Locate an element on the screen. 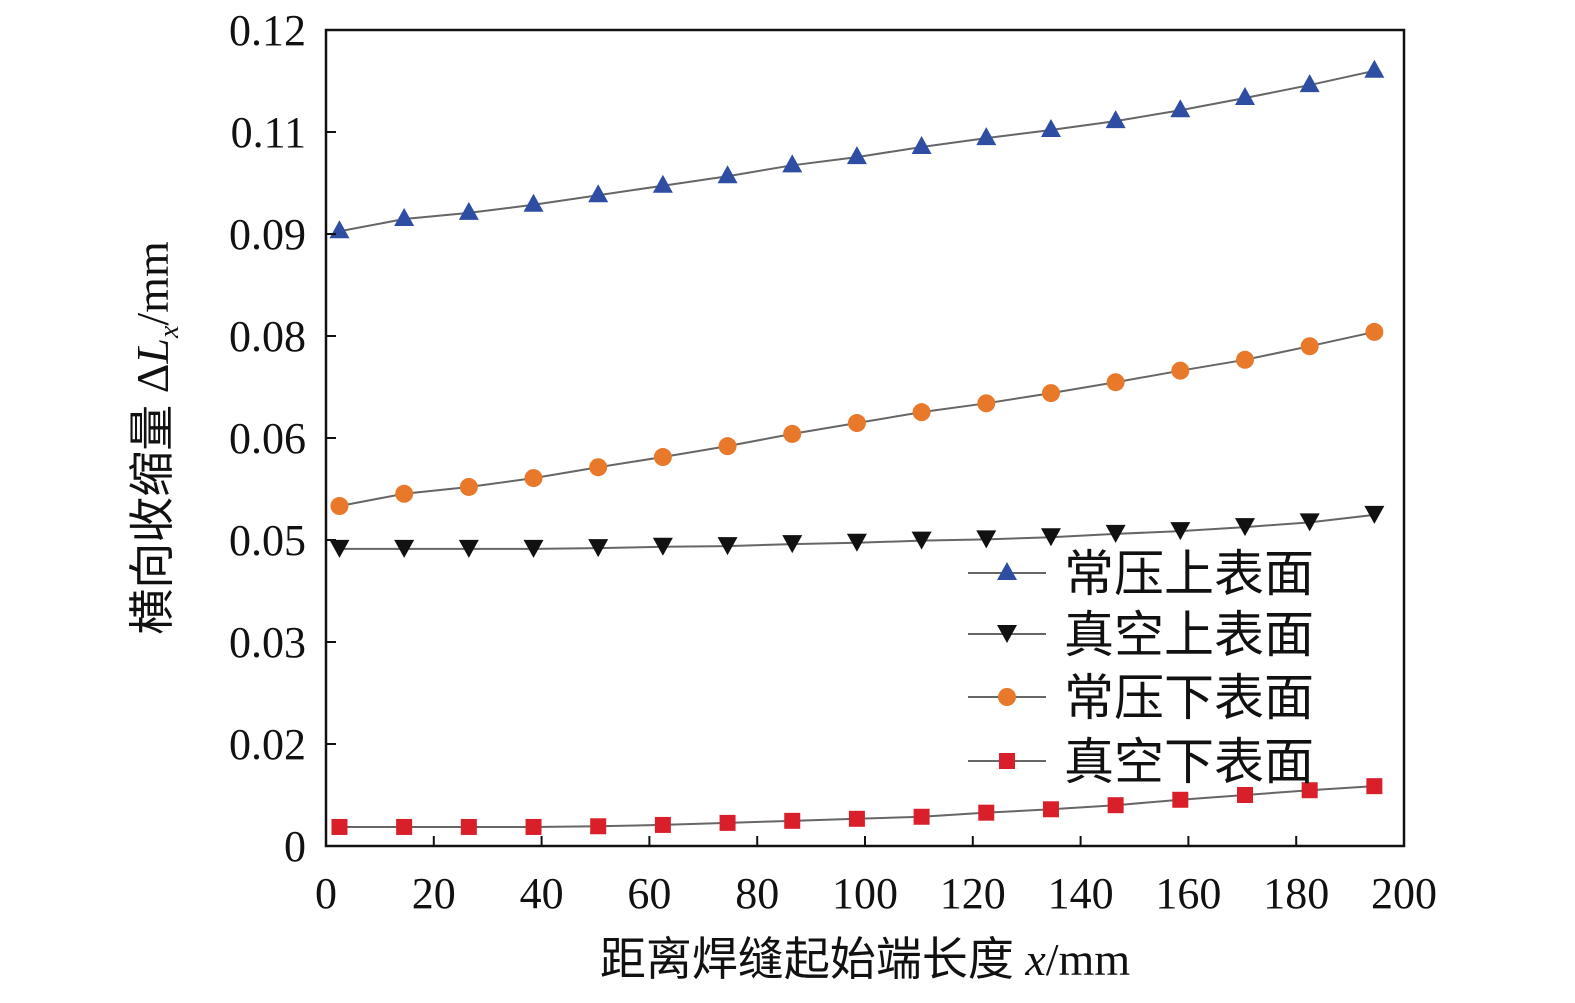 The height and width of the screenshot is (1003, 1575). y-tick-label: 0.12 is located at coordinates (267, 30).